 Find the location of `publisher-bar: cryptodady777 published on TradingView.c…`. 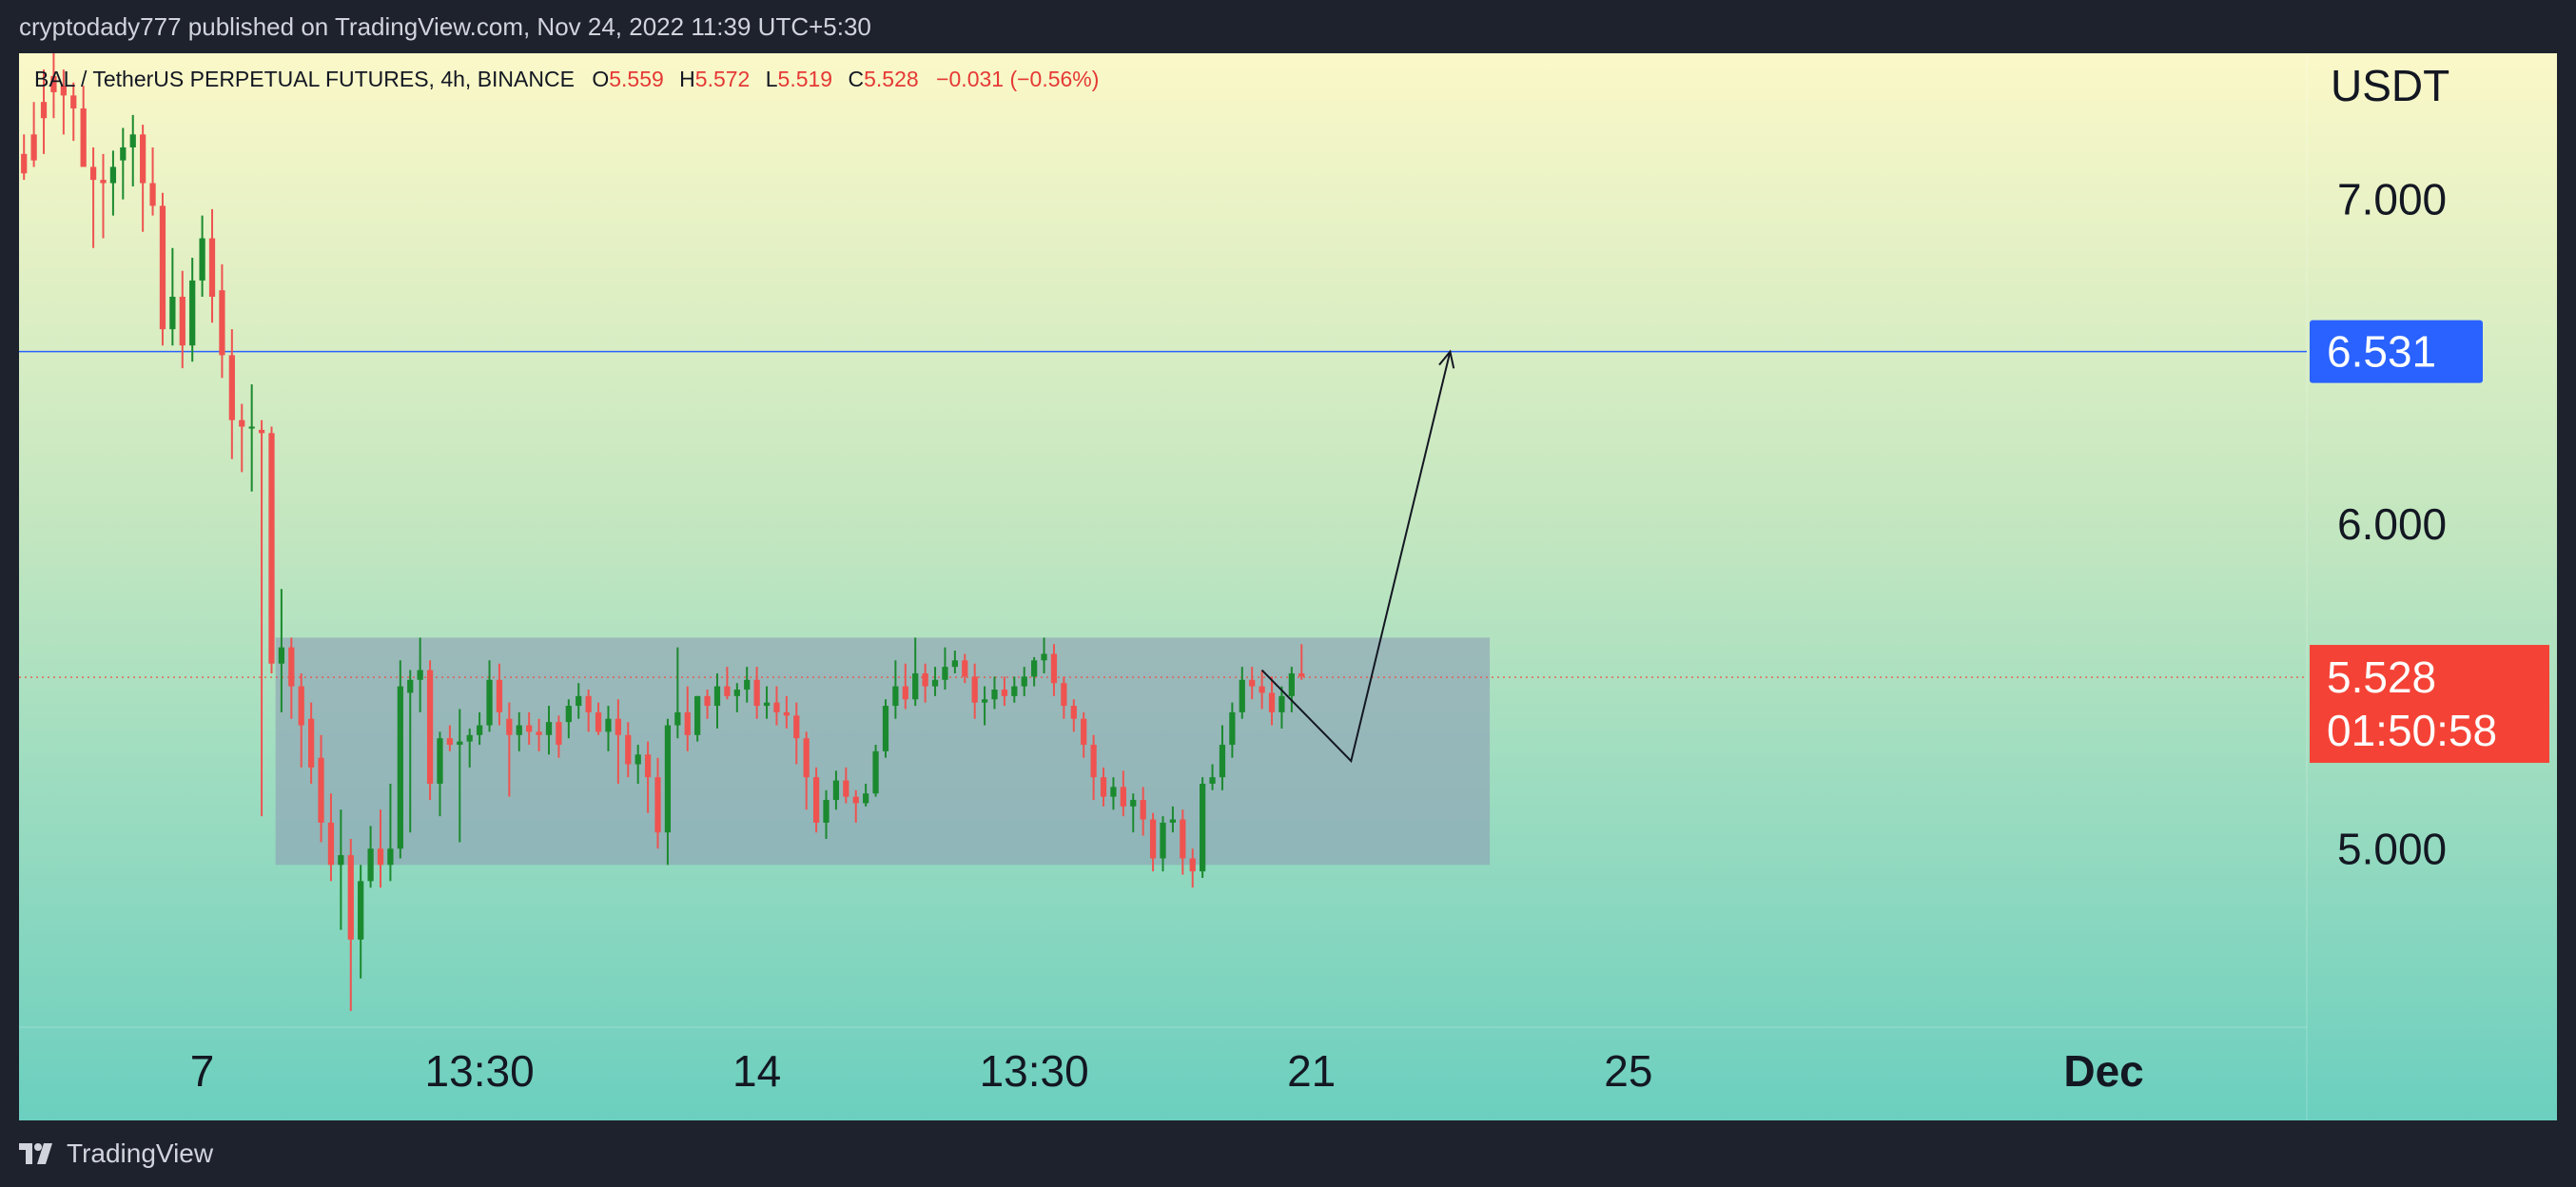

publisher-bar: cryptodady777 published on TradingView.c… is located at coordinates (1288, 26).